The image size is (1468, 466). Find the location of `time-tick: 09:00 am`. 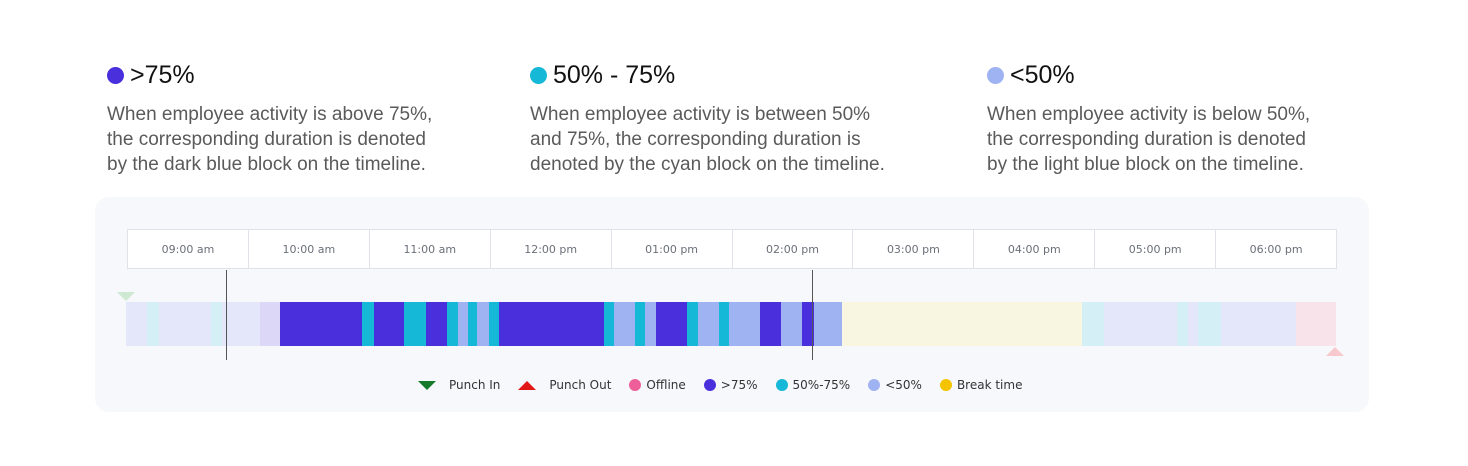

time-tick: 09:00 am is located at coordinates (188, 249).